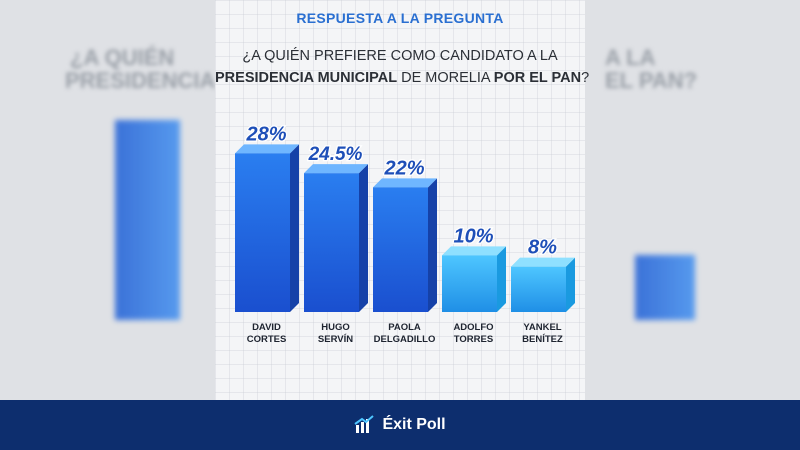 This screenshot has height=450, width=800. I want to click on chart-check-icon, so click(364, 424).